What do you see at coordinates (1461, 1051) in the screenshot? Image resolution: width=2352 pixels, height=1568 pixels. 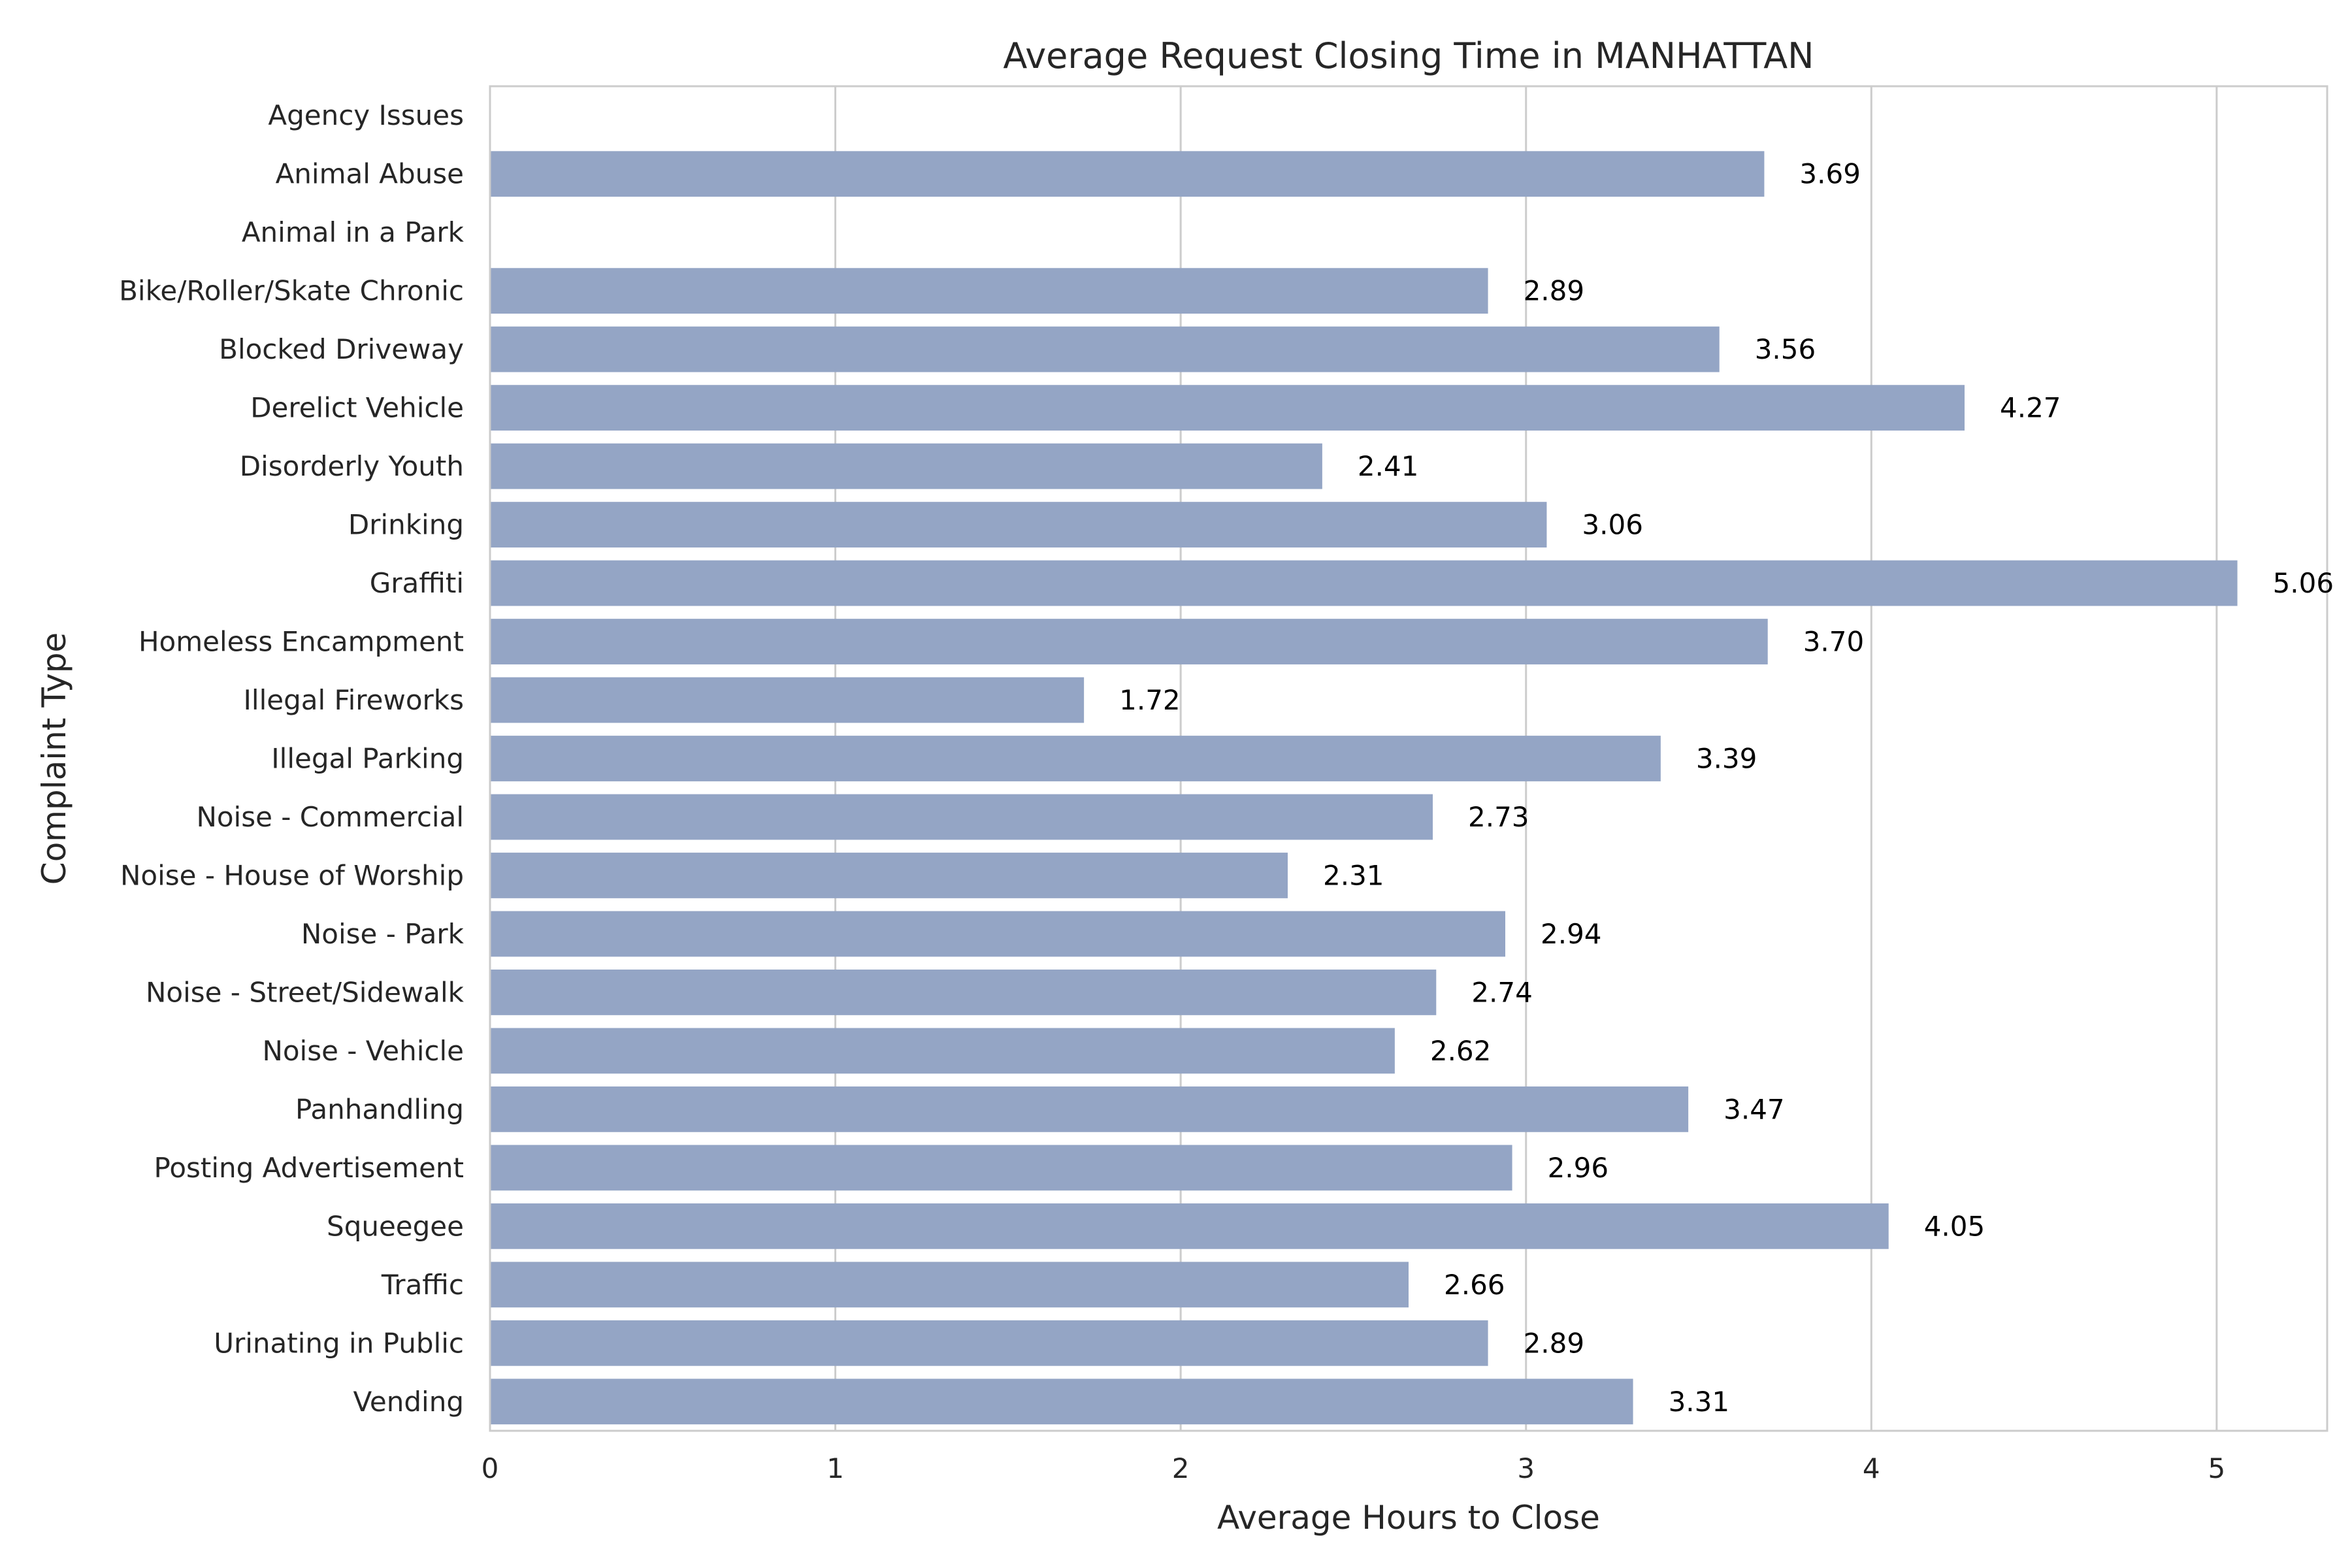 I see `data-label: 2.62` at bounding box center [1461, 1051].